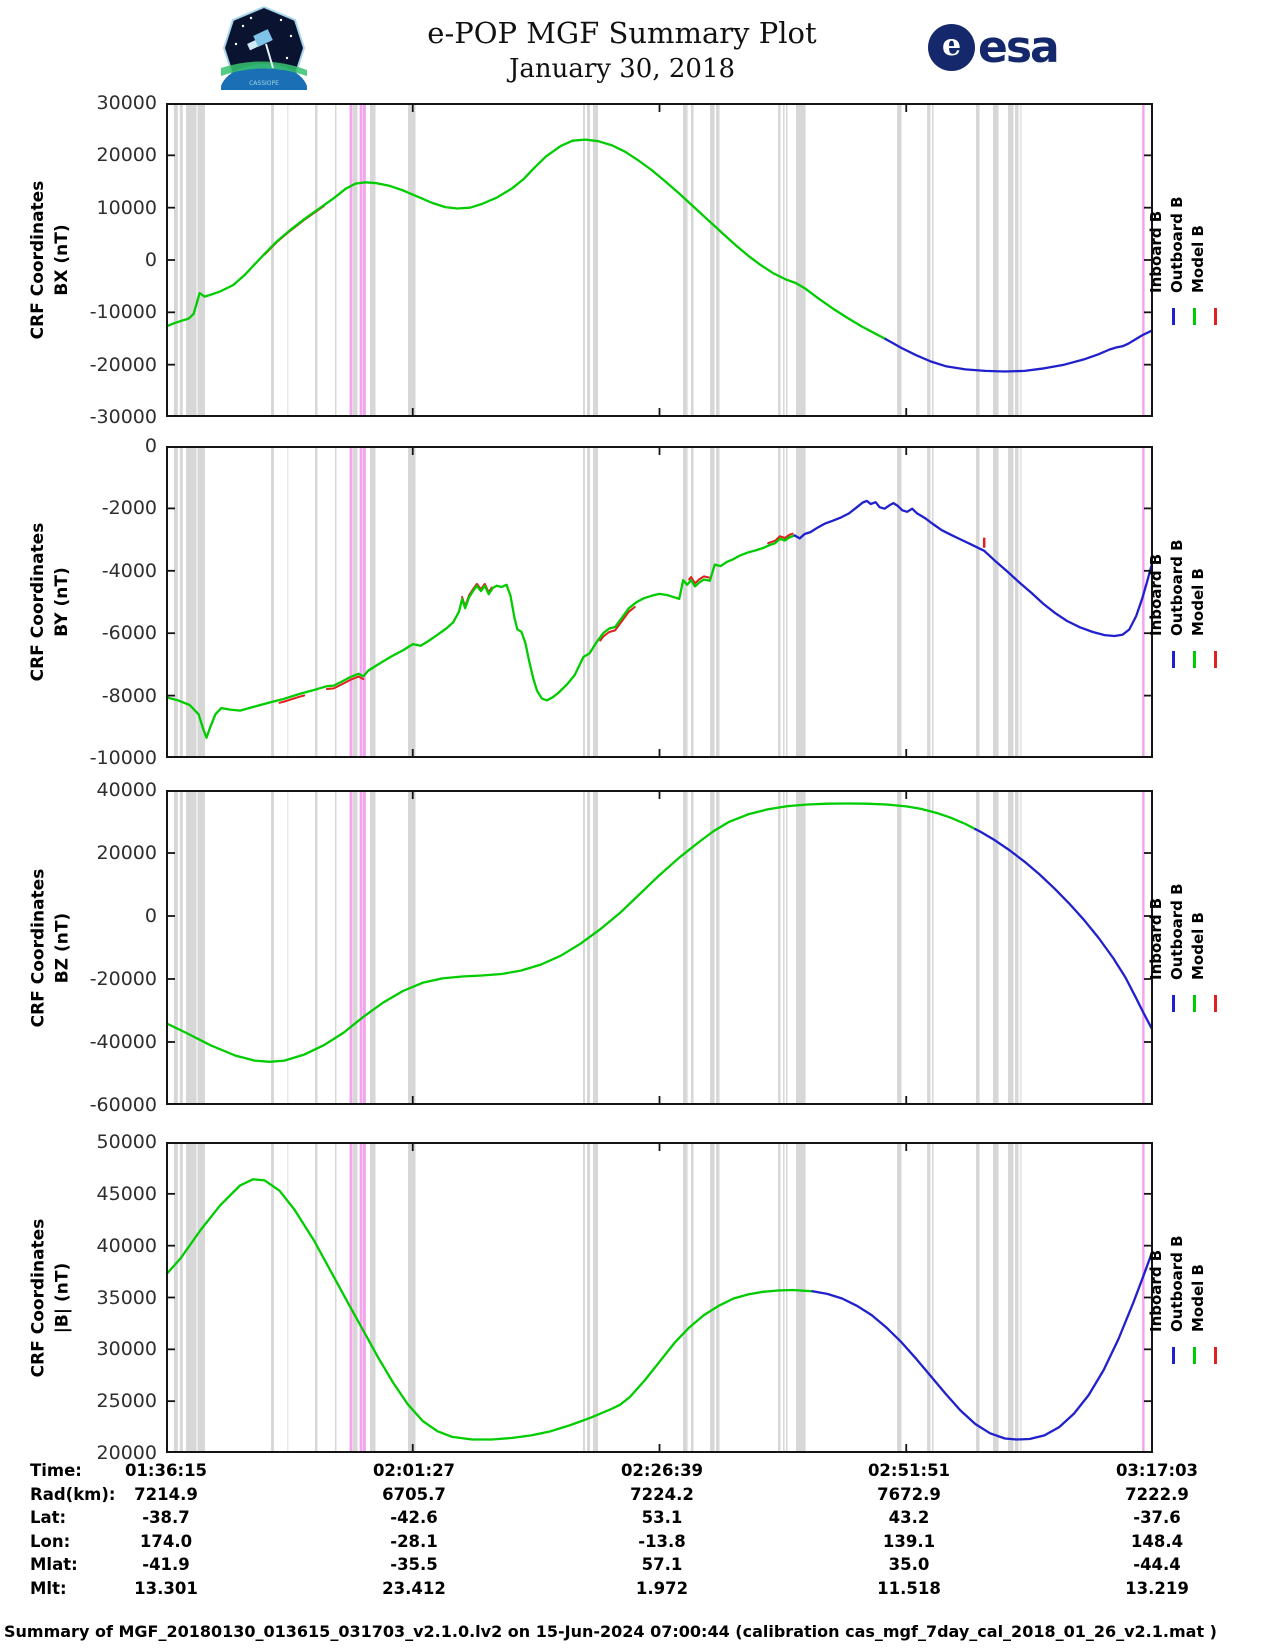 This screenshot has width=1275, height=1650. I want to click on panel-bz, so click(659, 947).